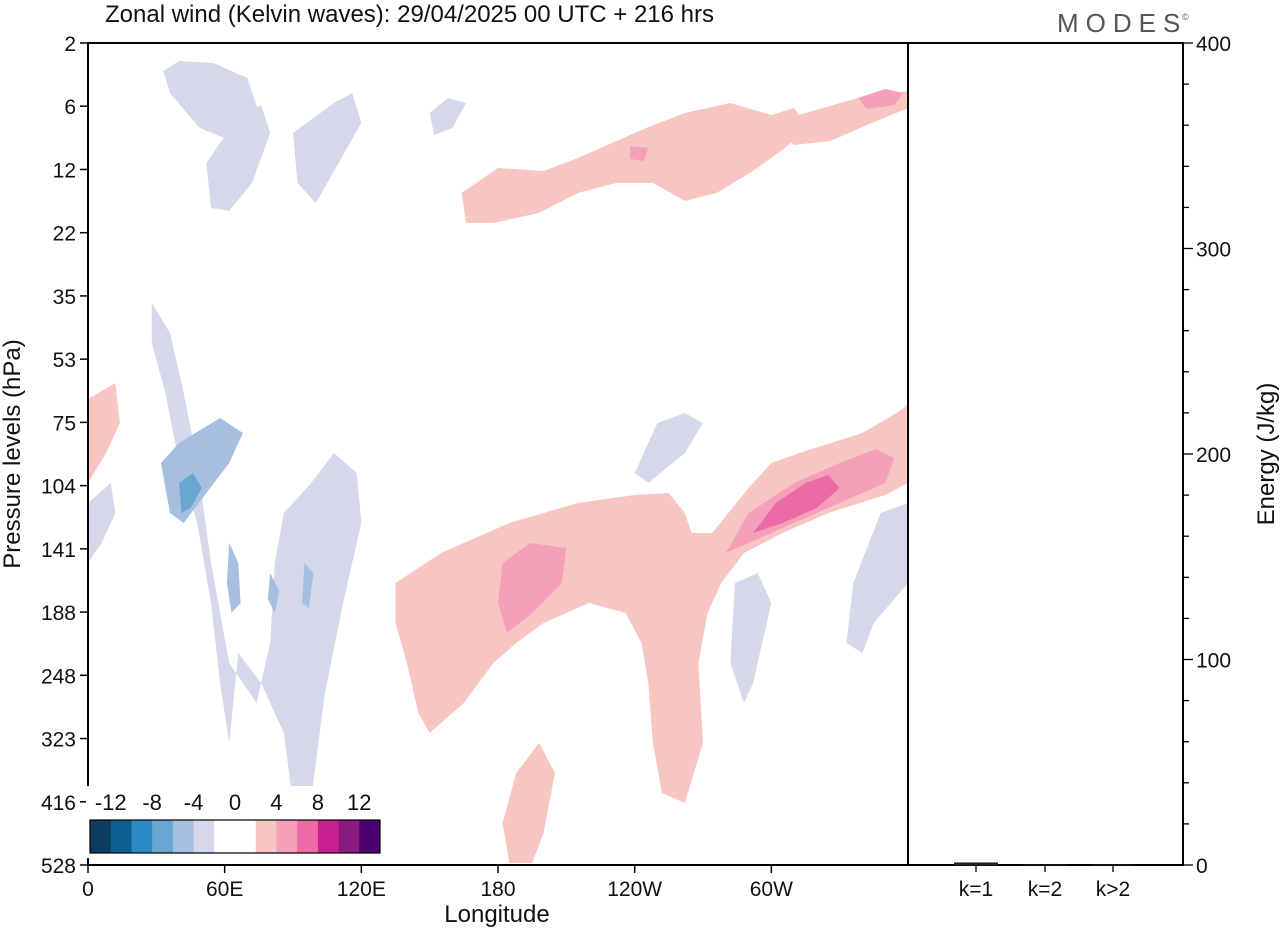 The image size is (1280, 930). What do you see at coordinates (64, 455) in the screenshot?
I see `pressure-axis: 2 6 12 22 35 53 75 104 141 188 248 323 416 528` at bounding box center [64, 455].